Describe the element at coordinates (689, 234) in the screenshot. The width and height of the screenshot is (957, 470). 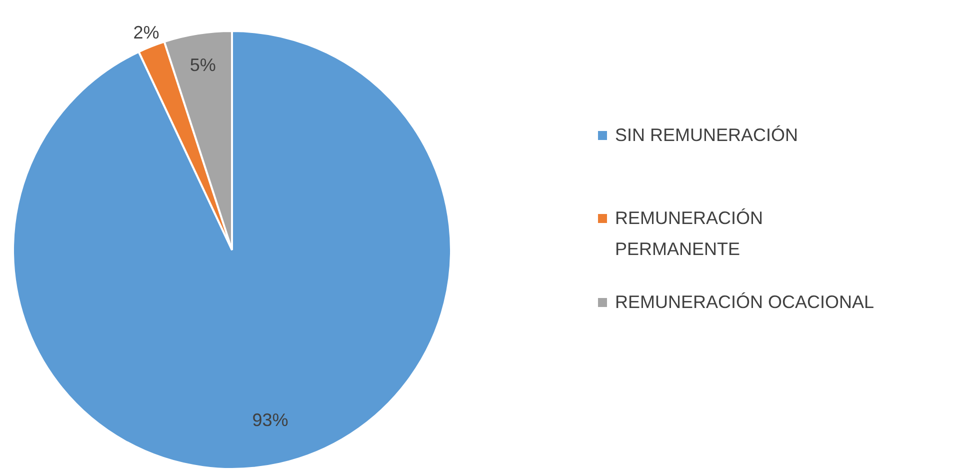
I see `legend-label: REMUNERACIÓN PERMANENTE` at that location.